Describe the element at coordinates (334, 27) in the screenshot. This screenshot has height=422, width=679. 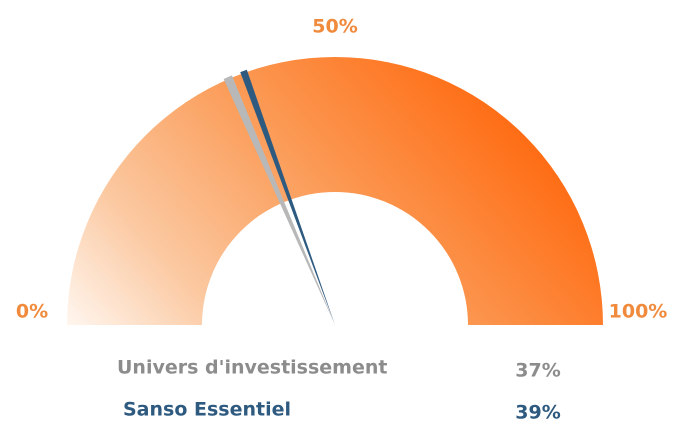
I see `scale-label: 50%` at that location.